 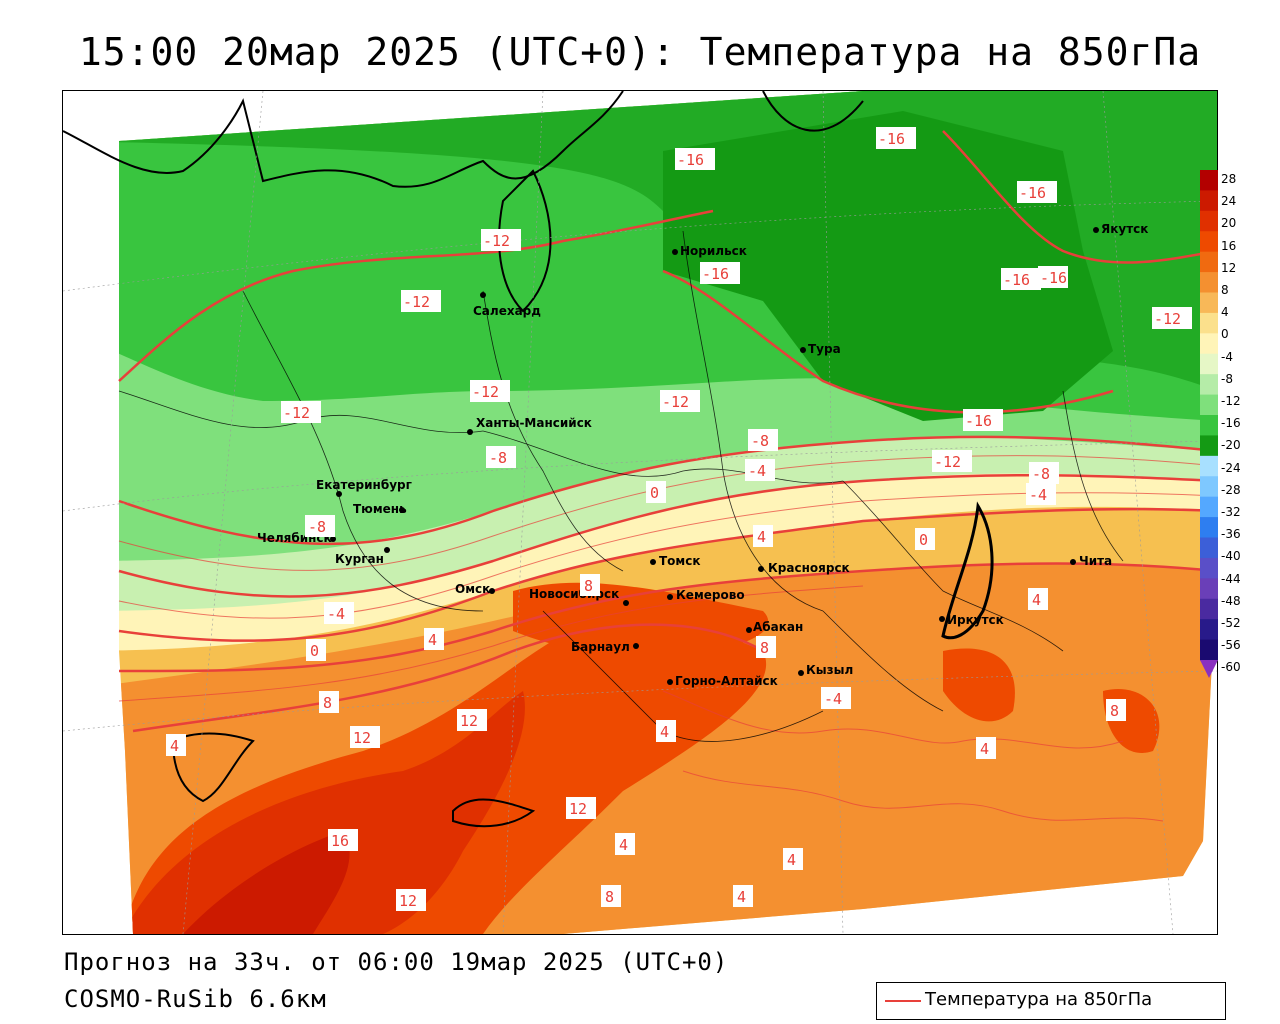 What do you see at coordinates (1231, 645) in the screenshot?
I see `colorbar-tick-label: -56` at bounding box center [1231, 645].